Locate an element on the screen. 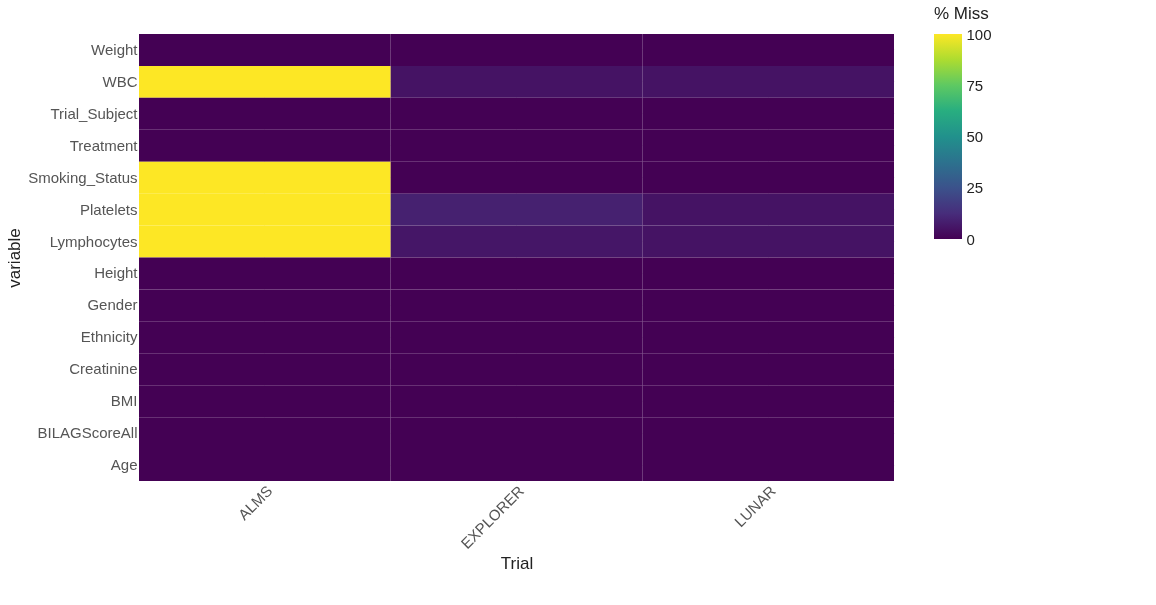 This screenshot has height=605, width=1156. x-axis-title: Trial is located at coordinates (517, 563).